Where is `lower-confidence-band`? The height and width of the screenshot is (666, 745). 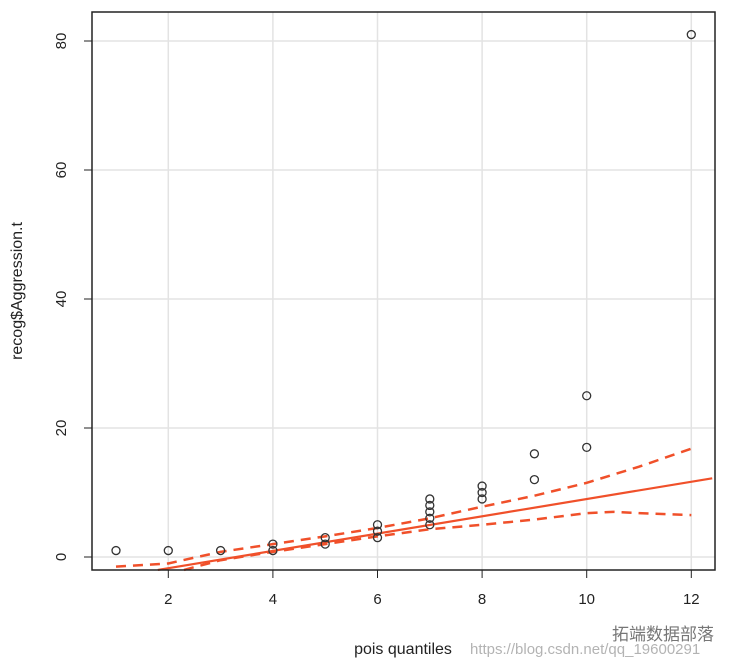
lower-confidence-band is located at coordinates (437, 541).